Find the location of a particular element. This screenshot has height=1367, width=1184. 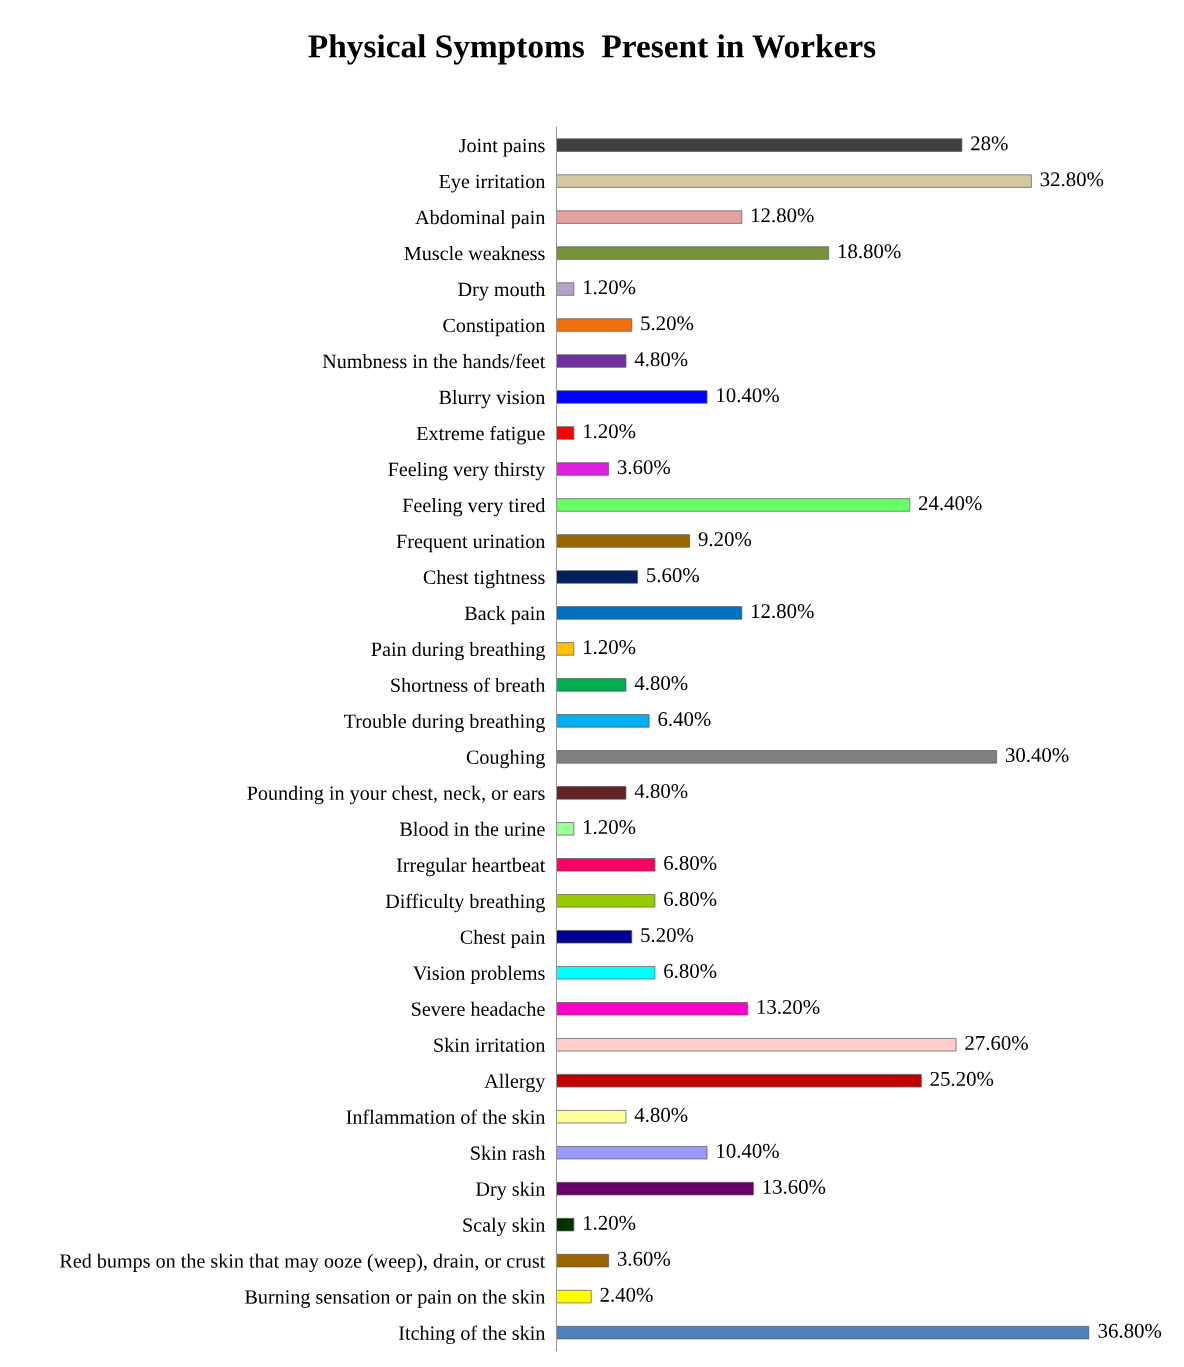

y-tick-label: Feeling very tired is located at coordinates (474, 507).